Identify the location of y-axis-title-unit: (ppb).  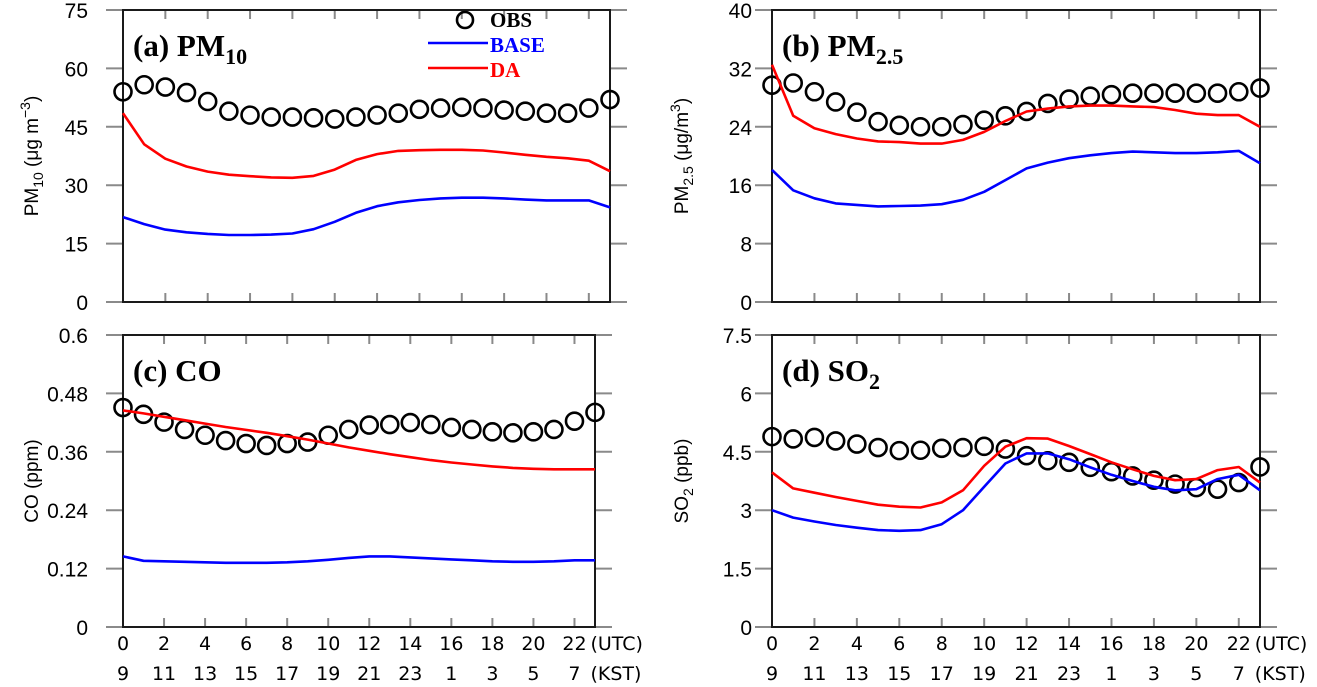
(682, 464).